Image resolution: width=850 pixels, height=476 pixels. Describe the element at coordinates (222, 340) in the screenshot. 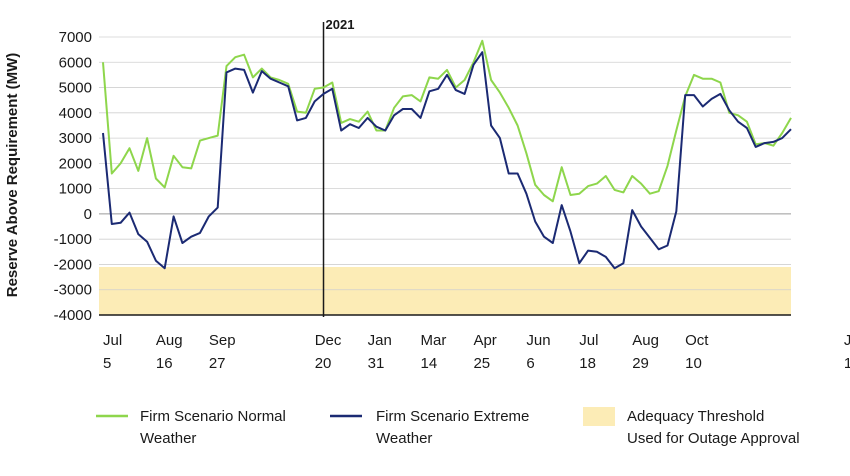

I see `x-tick-month: Sep` at that location.